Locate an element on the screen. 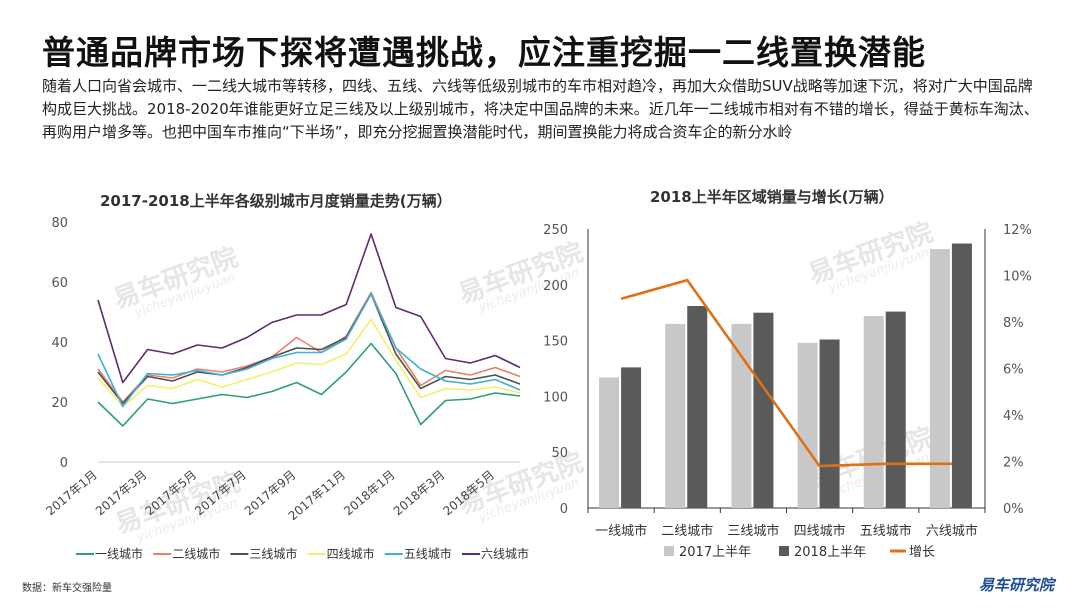 This screenshot has width=1080, height=608. legend-label: 二线城市 is located at coordinates (196, 553).